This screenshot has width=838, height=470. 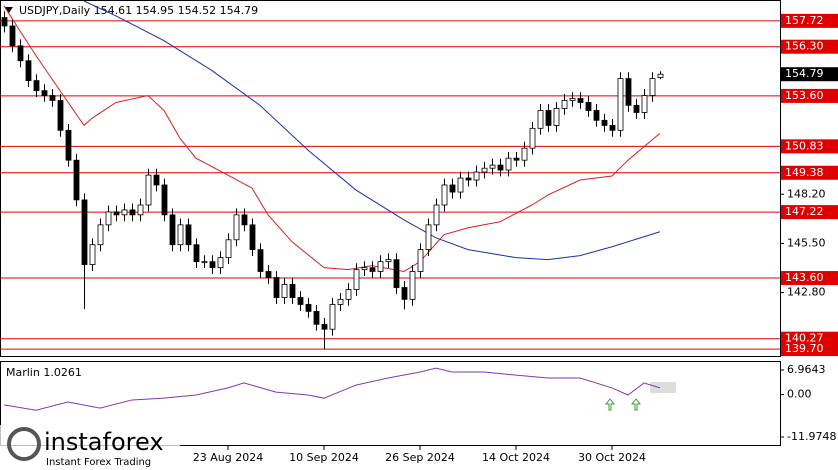 I want to click on oscillator-line, so click(x=332, y=389).